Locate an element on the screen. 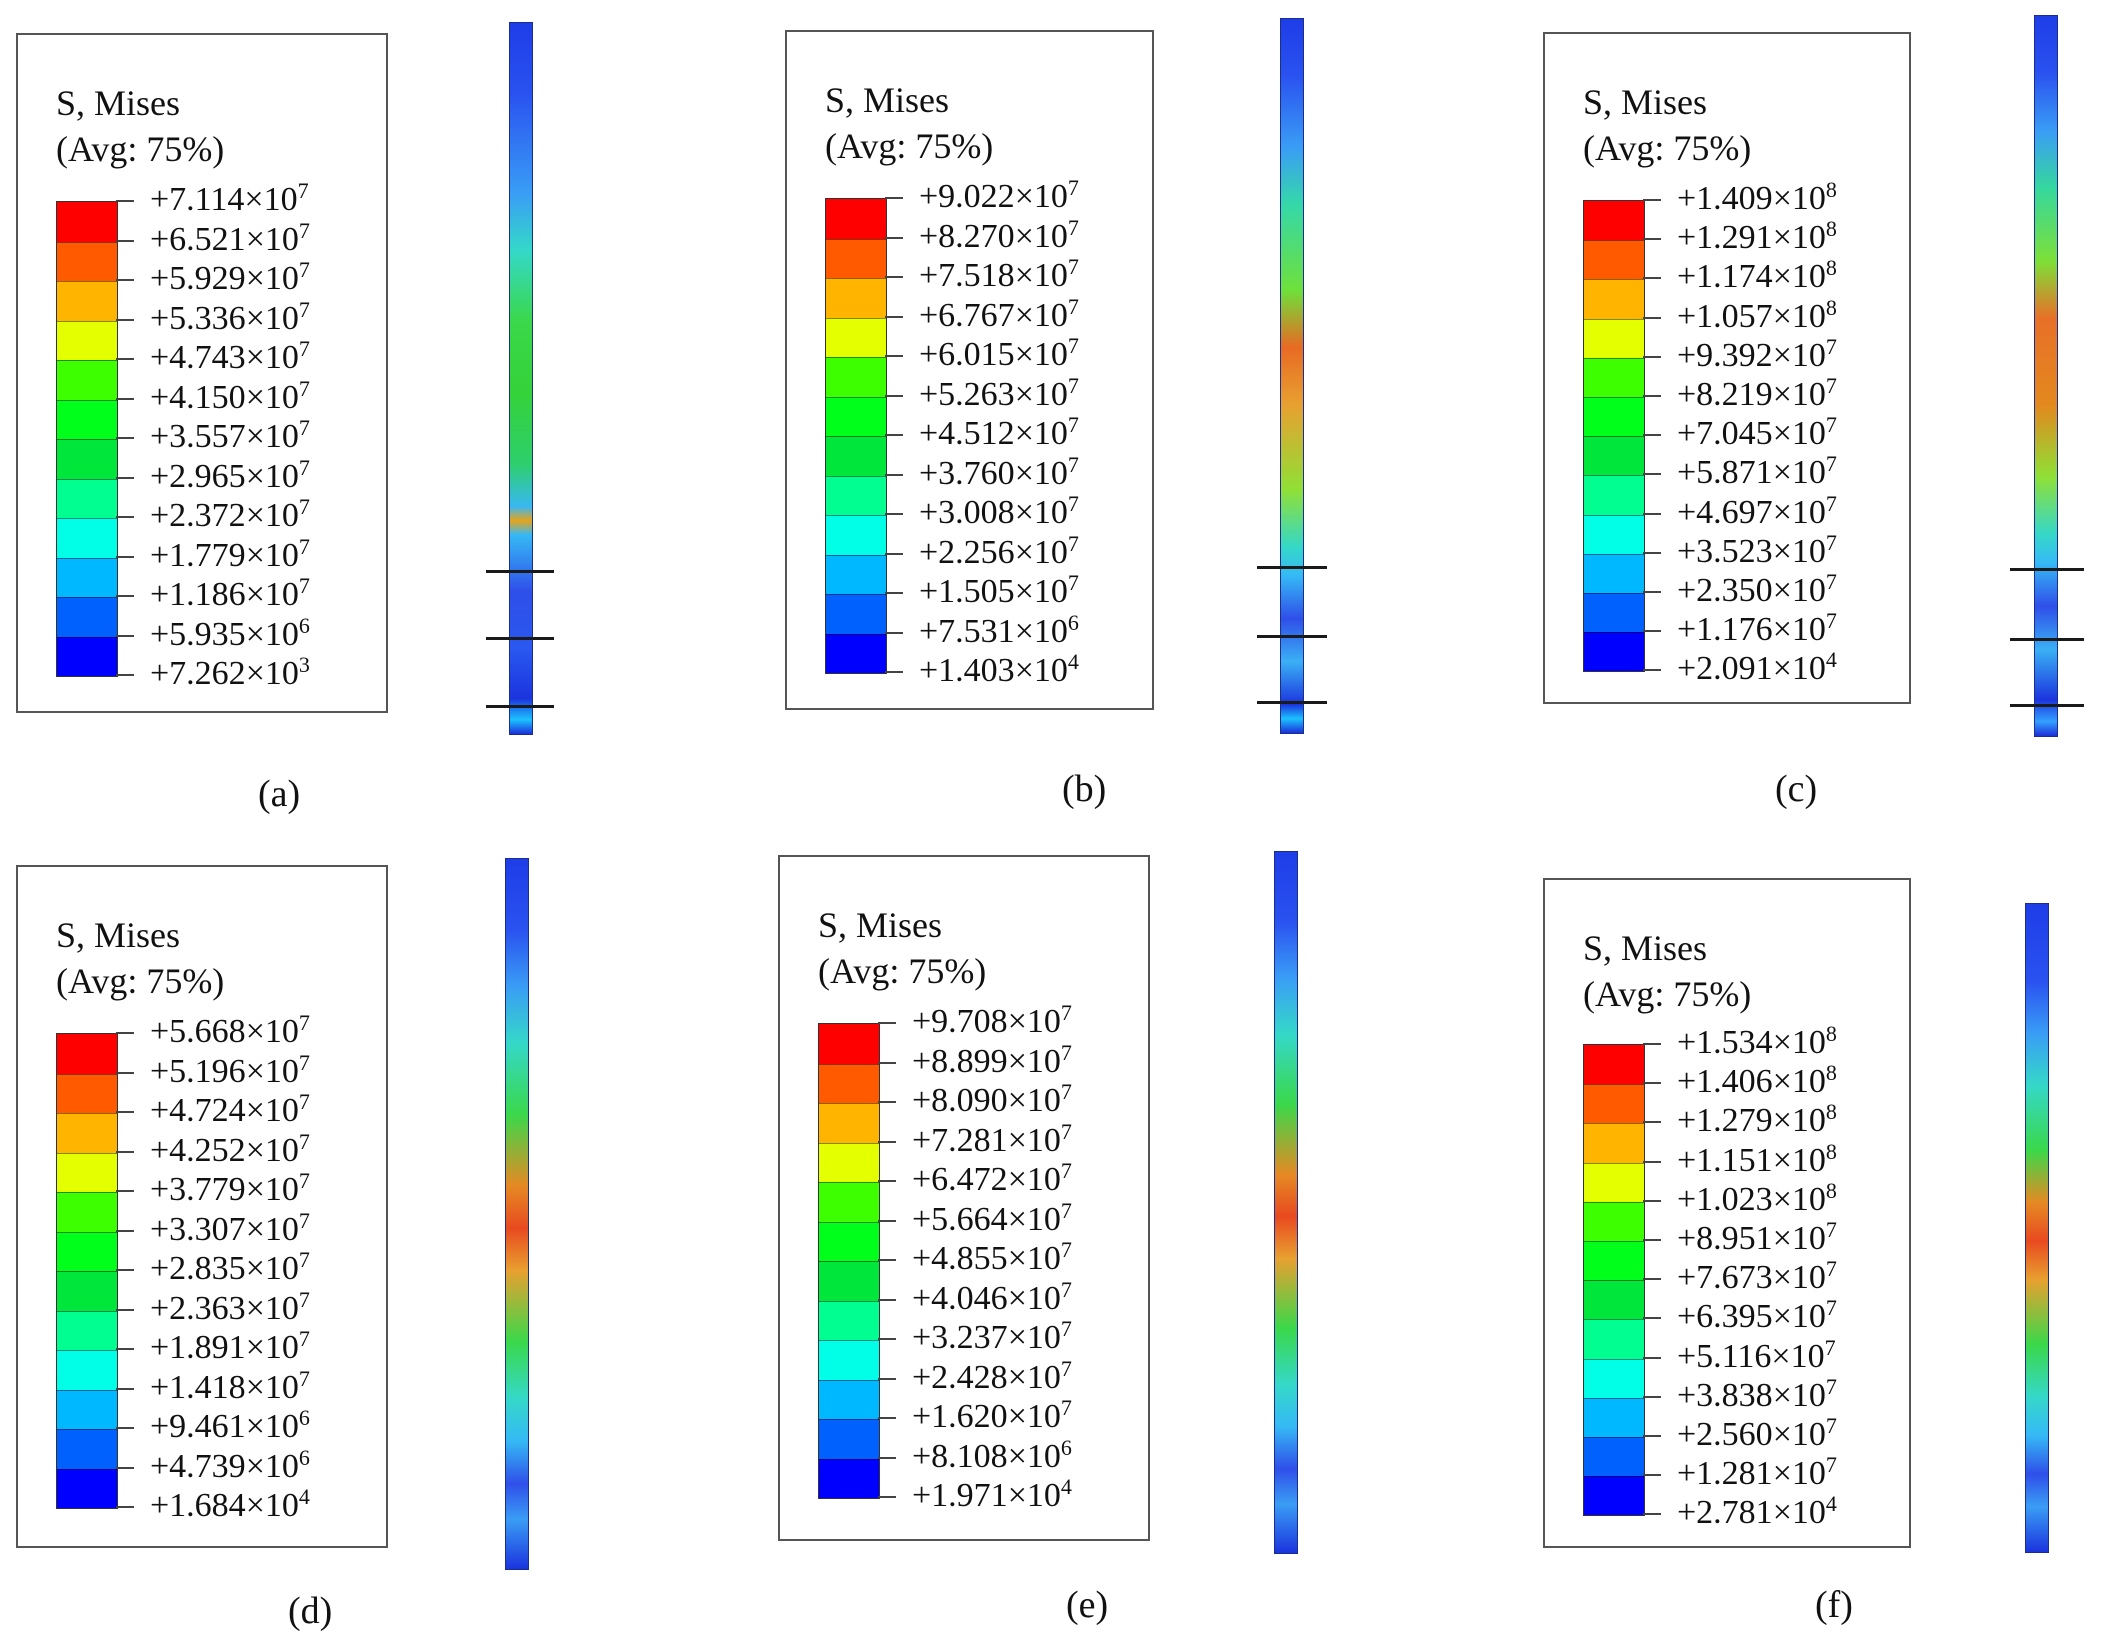 The image size is (2103, 1645). legend-value-label: +6.395×107 is located at coordinates (1757, 1316).